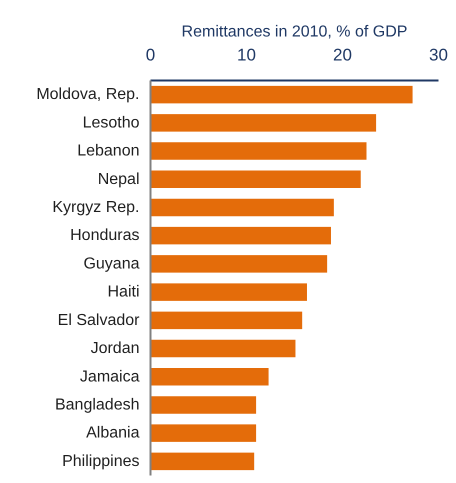 This screenshot has height=483, width=456. What do you see at coordinates (101, 461) in the screenshot?
I see `y-tick-label: Philippines` at bounding box center [101, 461].